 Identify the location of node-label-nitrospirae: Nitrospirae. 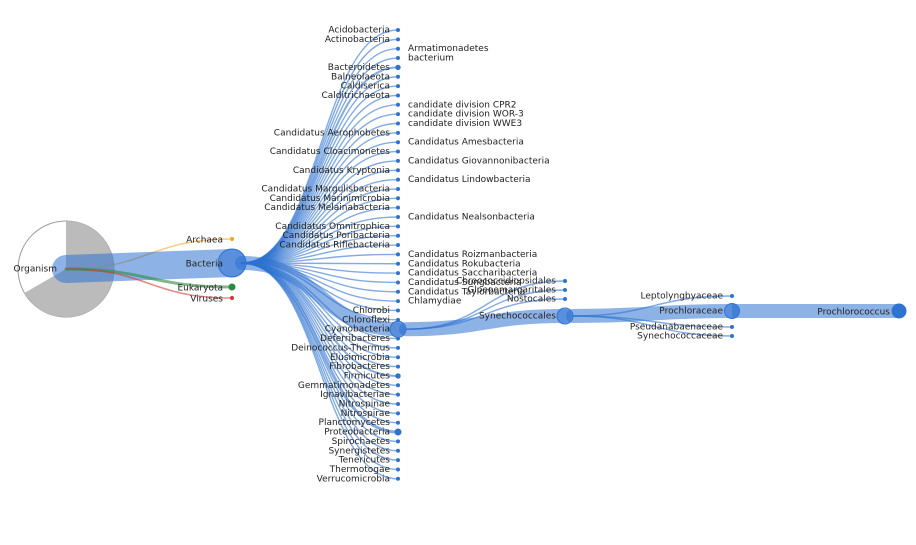
(366, 414).